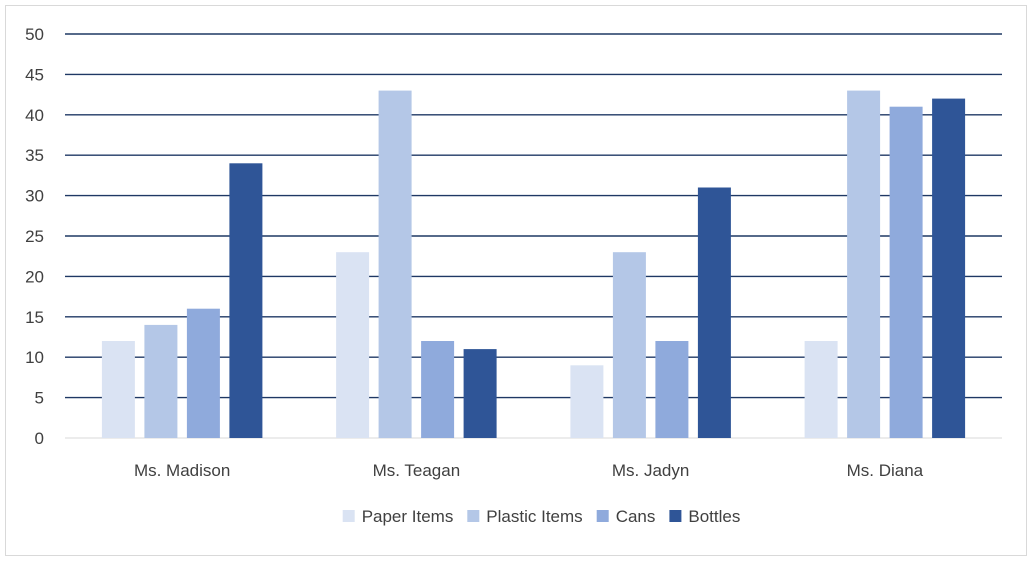 This screenshot has width=1034, height=564. I want to click on legend-label: Plastic Items, so click(534, 516).